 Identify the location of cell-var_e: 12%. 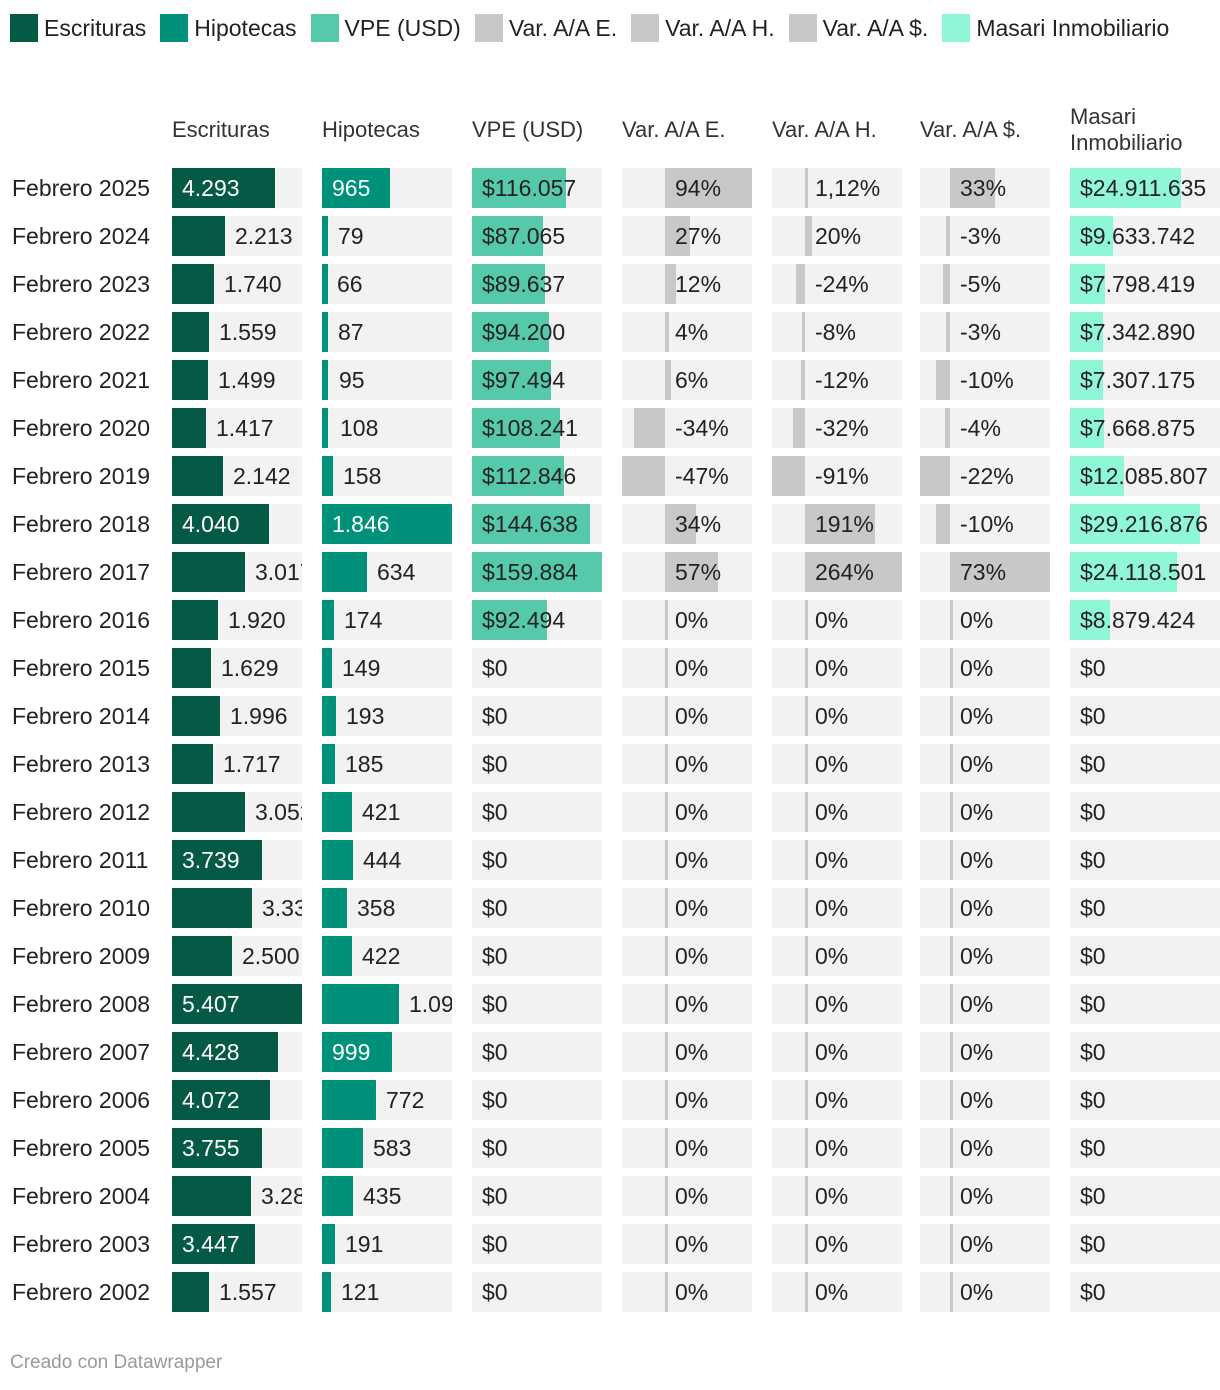
(687, 284).